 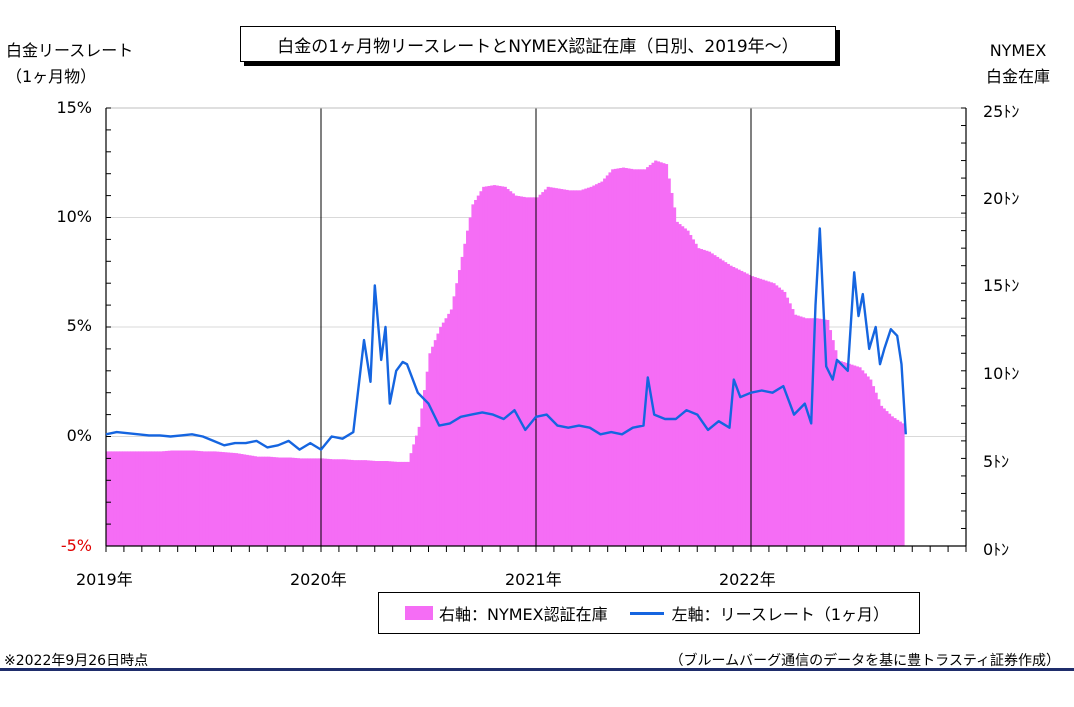 I want to click on x-tick-label: 2020年, so click(x=318, y=579).